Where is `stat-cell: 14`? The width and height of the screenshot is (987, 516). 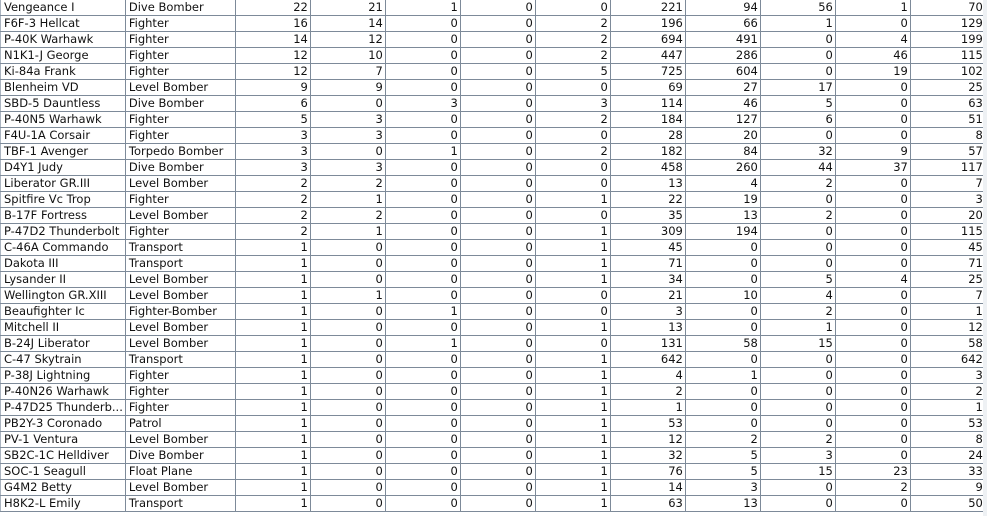 stat-cell: 14 is located at coordinates (348, 23).